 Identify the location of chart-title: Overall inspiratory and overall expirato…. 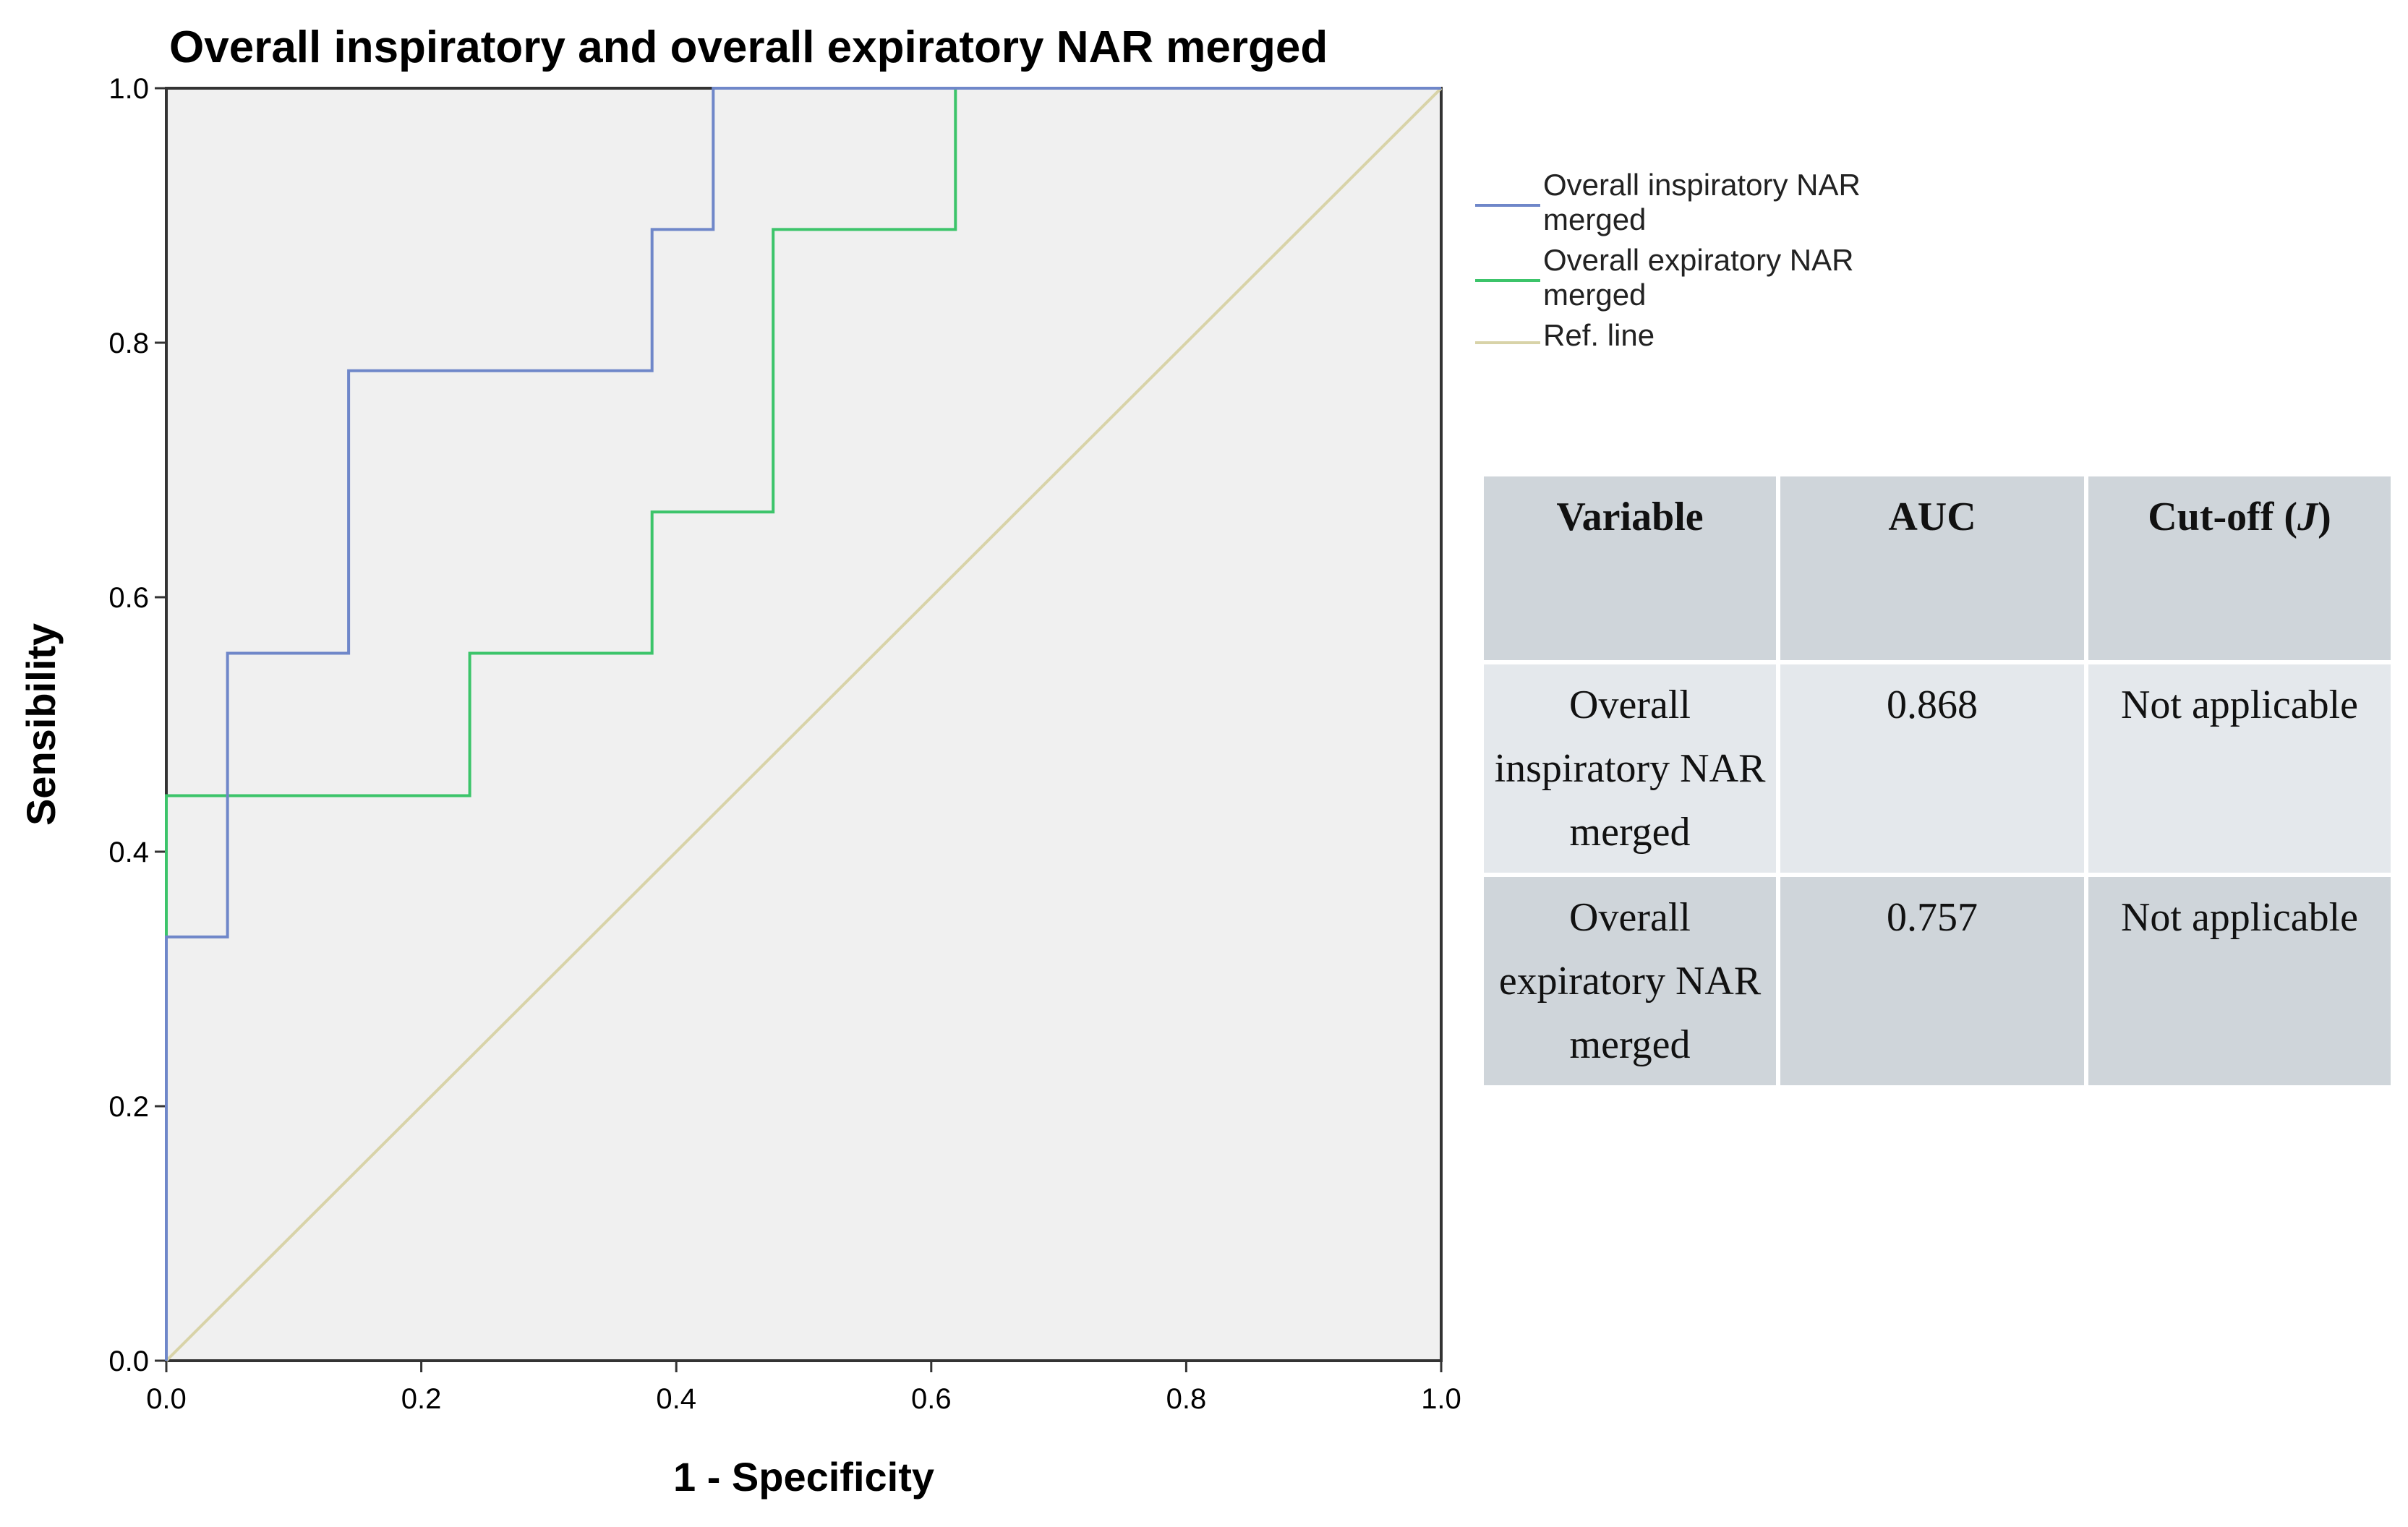
(748, 47).